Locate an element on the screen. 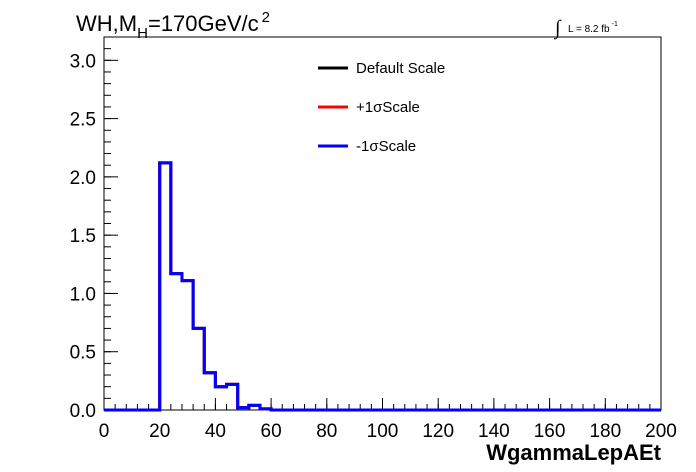 Image resolution: width=696 pixels, height=472 pixels. y-tick-label: 0.0 is located at coordinates (83, 411).